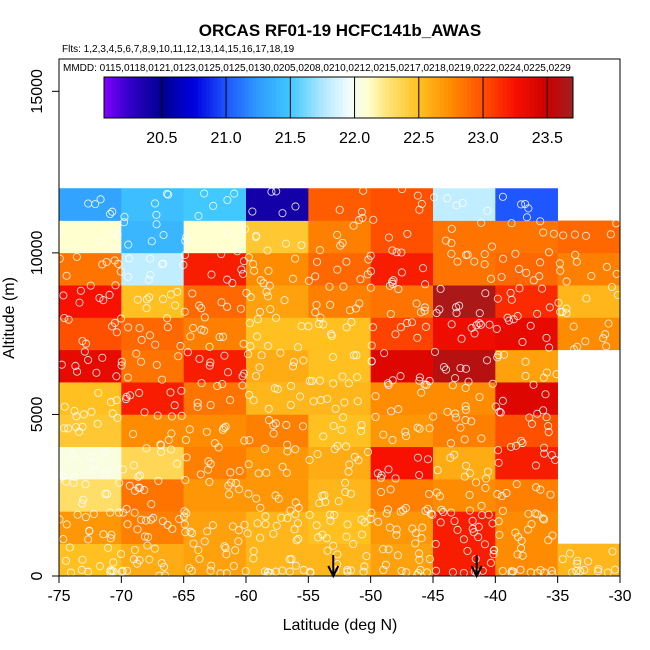  Describe the element at coordinates (9, 318) in the screenshot. I see `y-axis-label: Altitude (m)` at that location.